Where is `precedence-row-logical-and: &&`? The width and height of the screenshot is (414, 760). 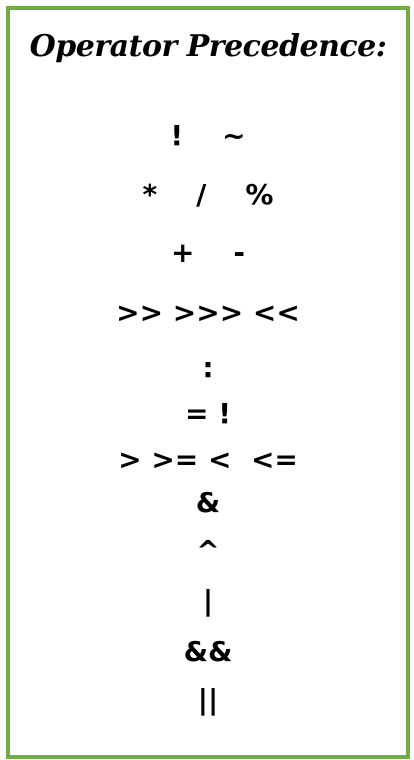
precedence-row-logical-and: && is located at coordinates (208, 651).